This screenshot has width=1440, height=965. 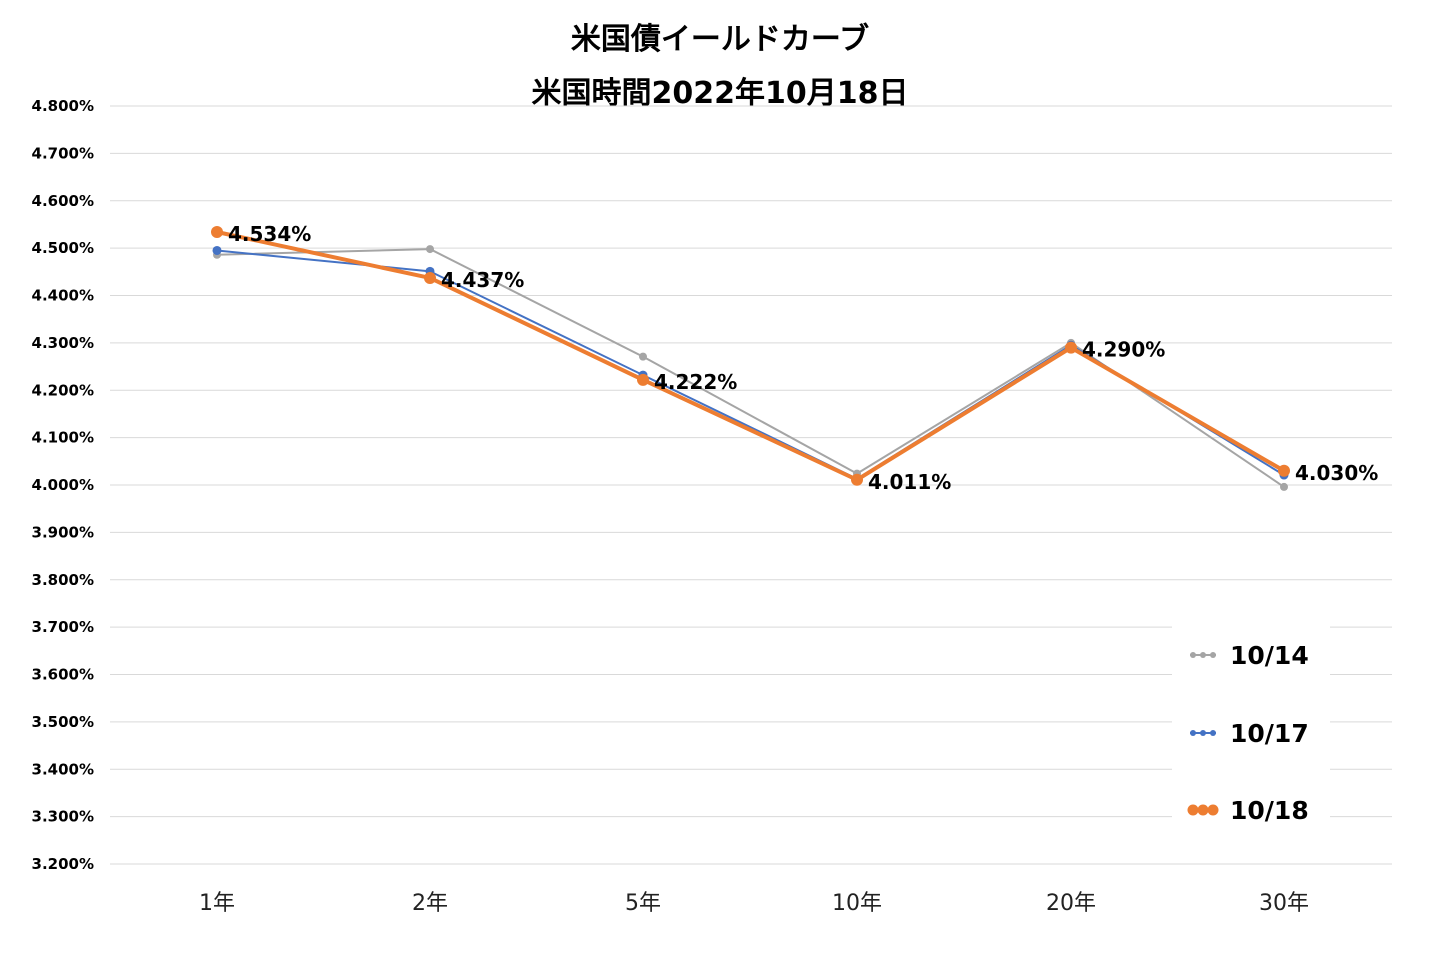 What do you see at coordinates (63, 390) in the screenshot?
I see `y-tick-label: 4.200%` at bounding box center [63, 390].